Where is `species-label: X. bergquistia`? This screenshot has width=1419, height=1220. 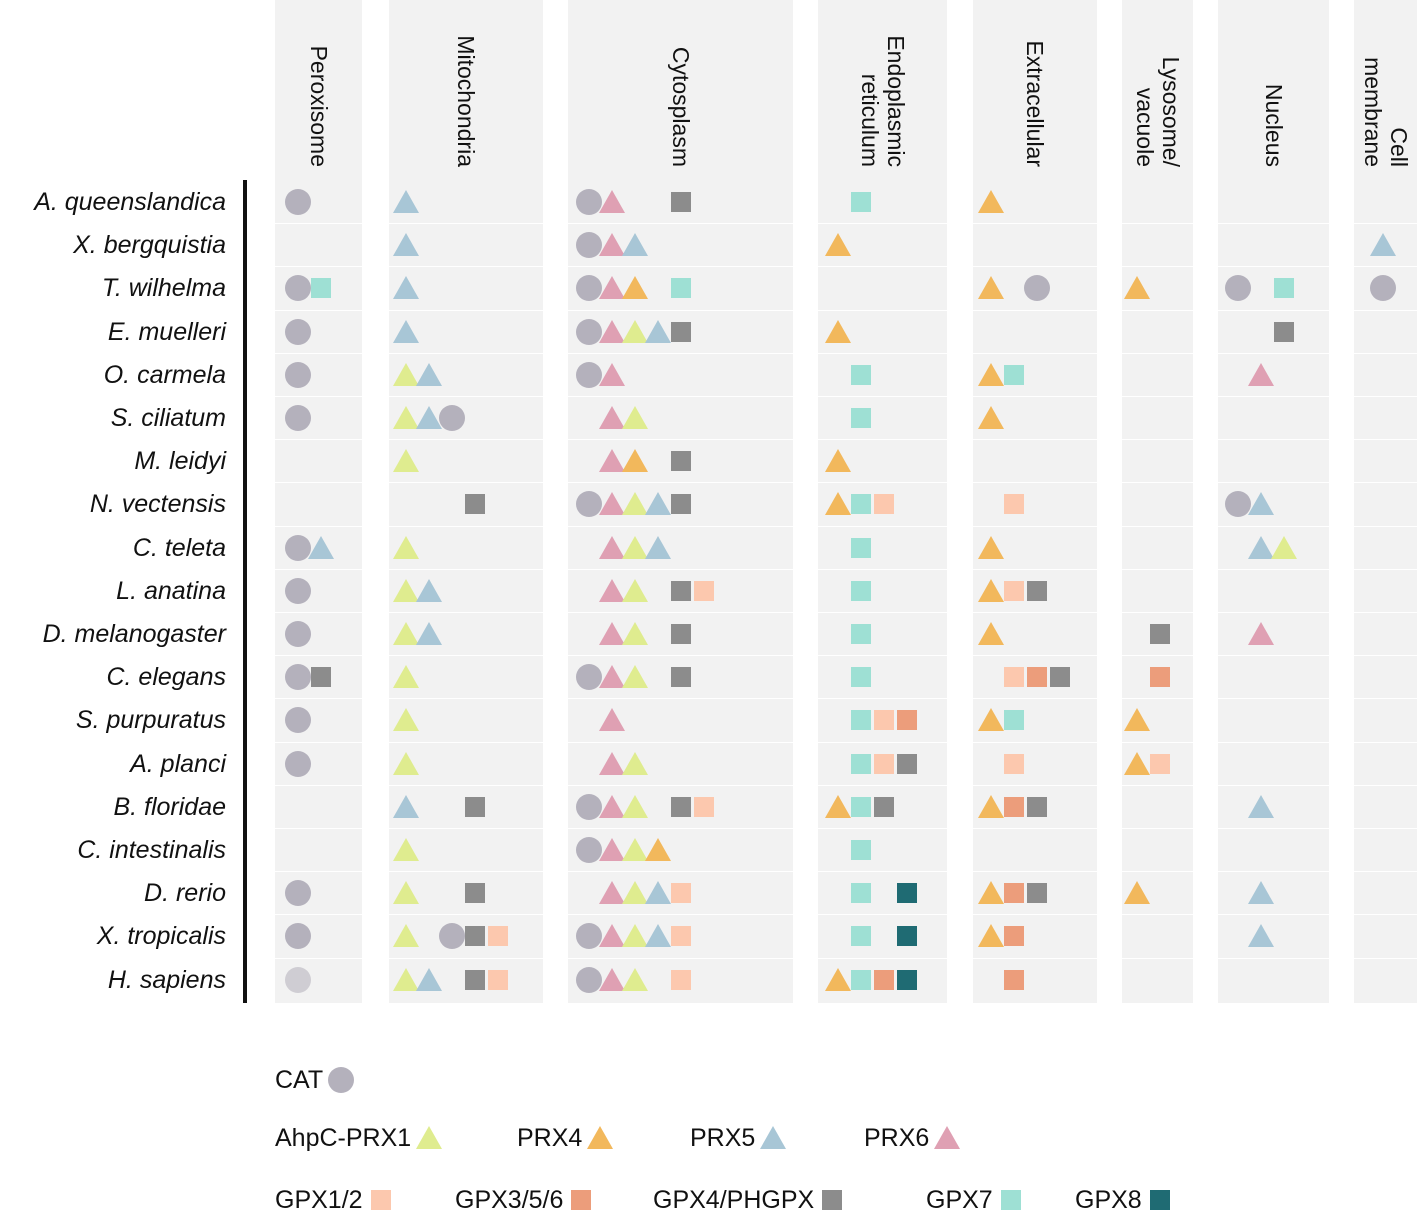 species-label: X. bergquistia is located at coordinates (149, 245).